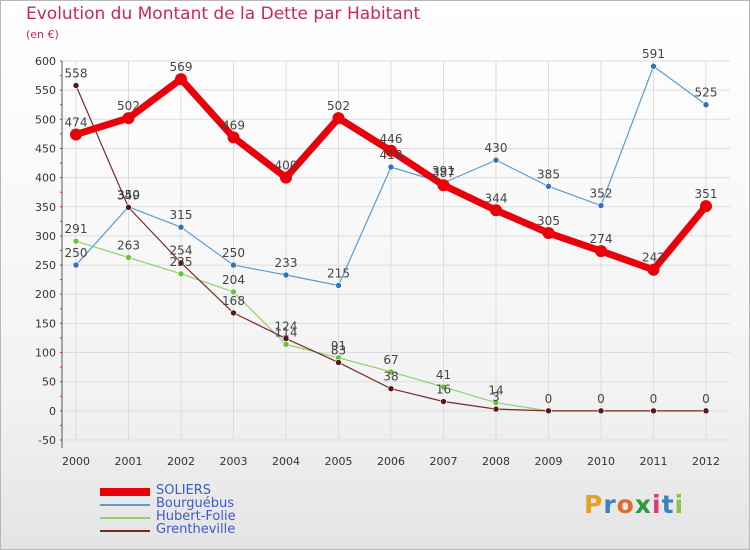 This screenshot has width=750, height=550. I want to click on data-label-grentheville: 83, so click(338, 350).